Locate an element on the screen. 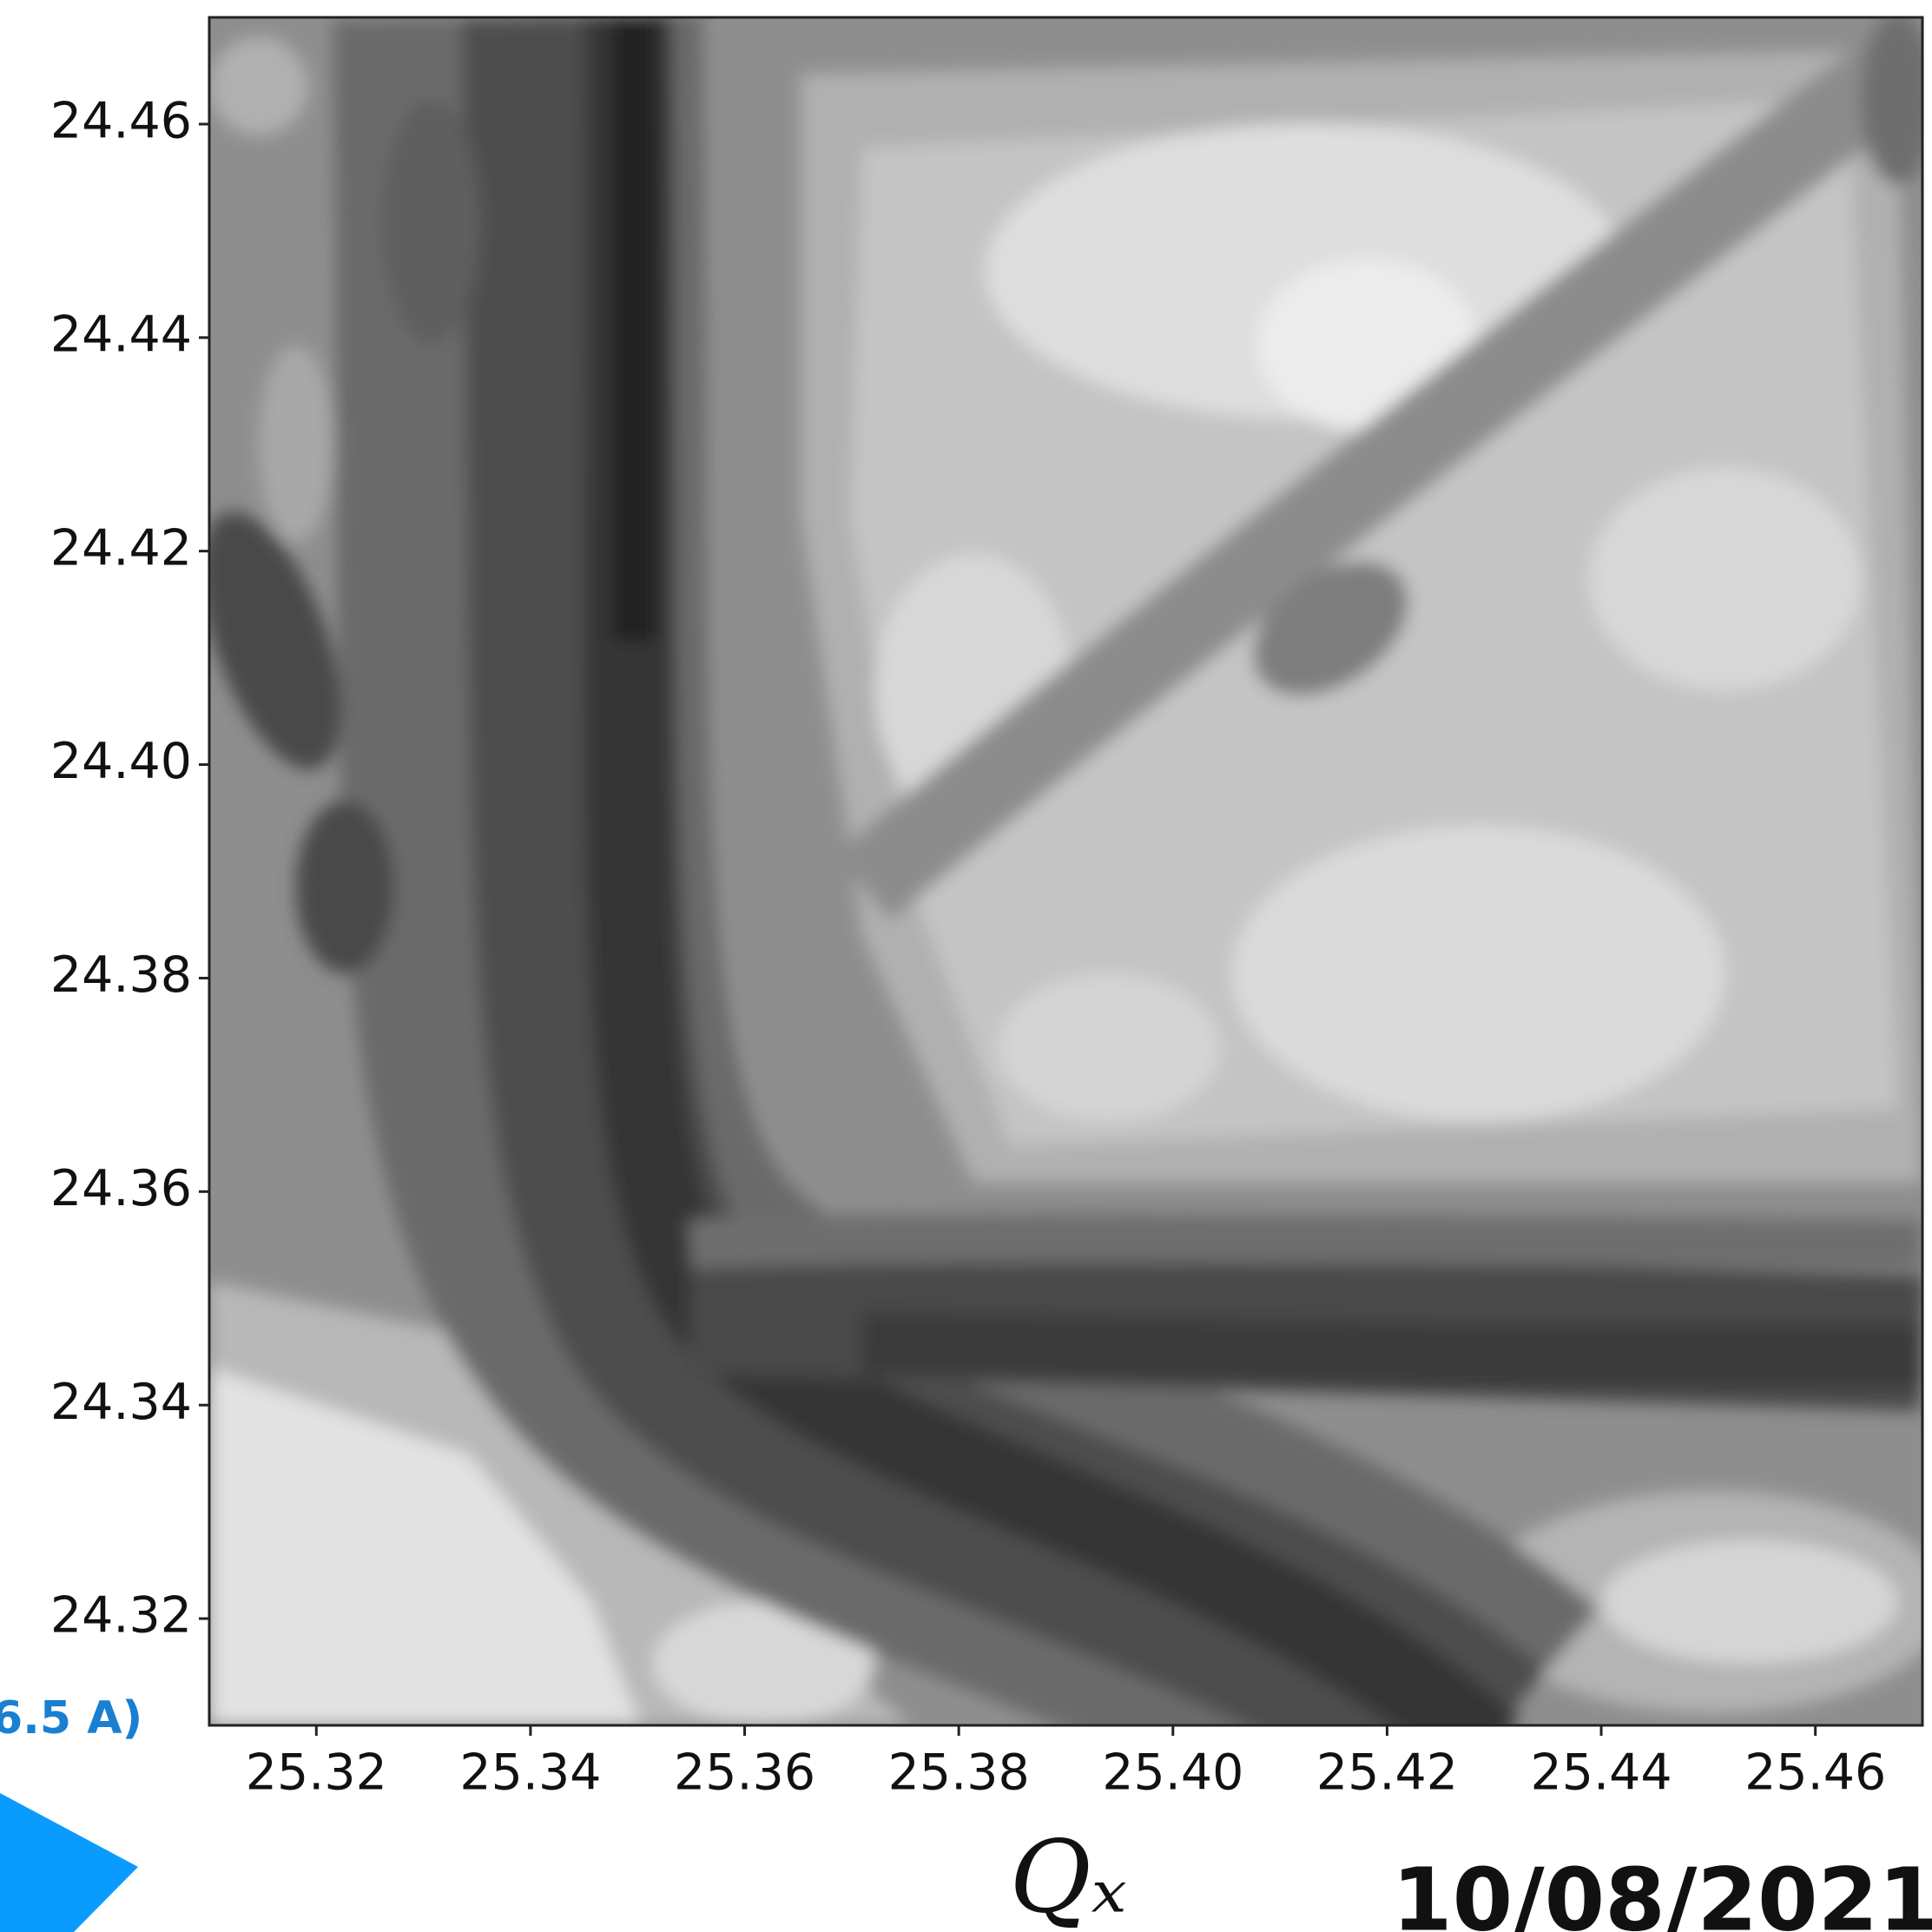 The height and width of the screenshot is (1932, 1932). x-tick-label: 25.32 is located at coordinates (316, 1773).